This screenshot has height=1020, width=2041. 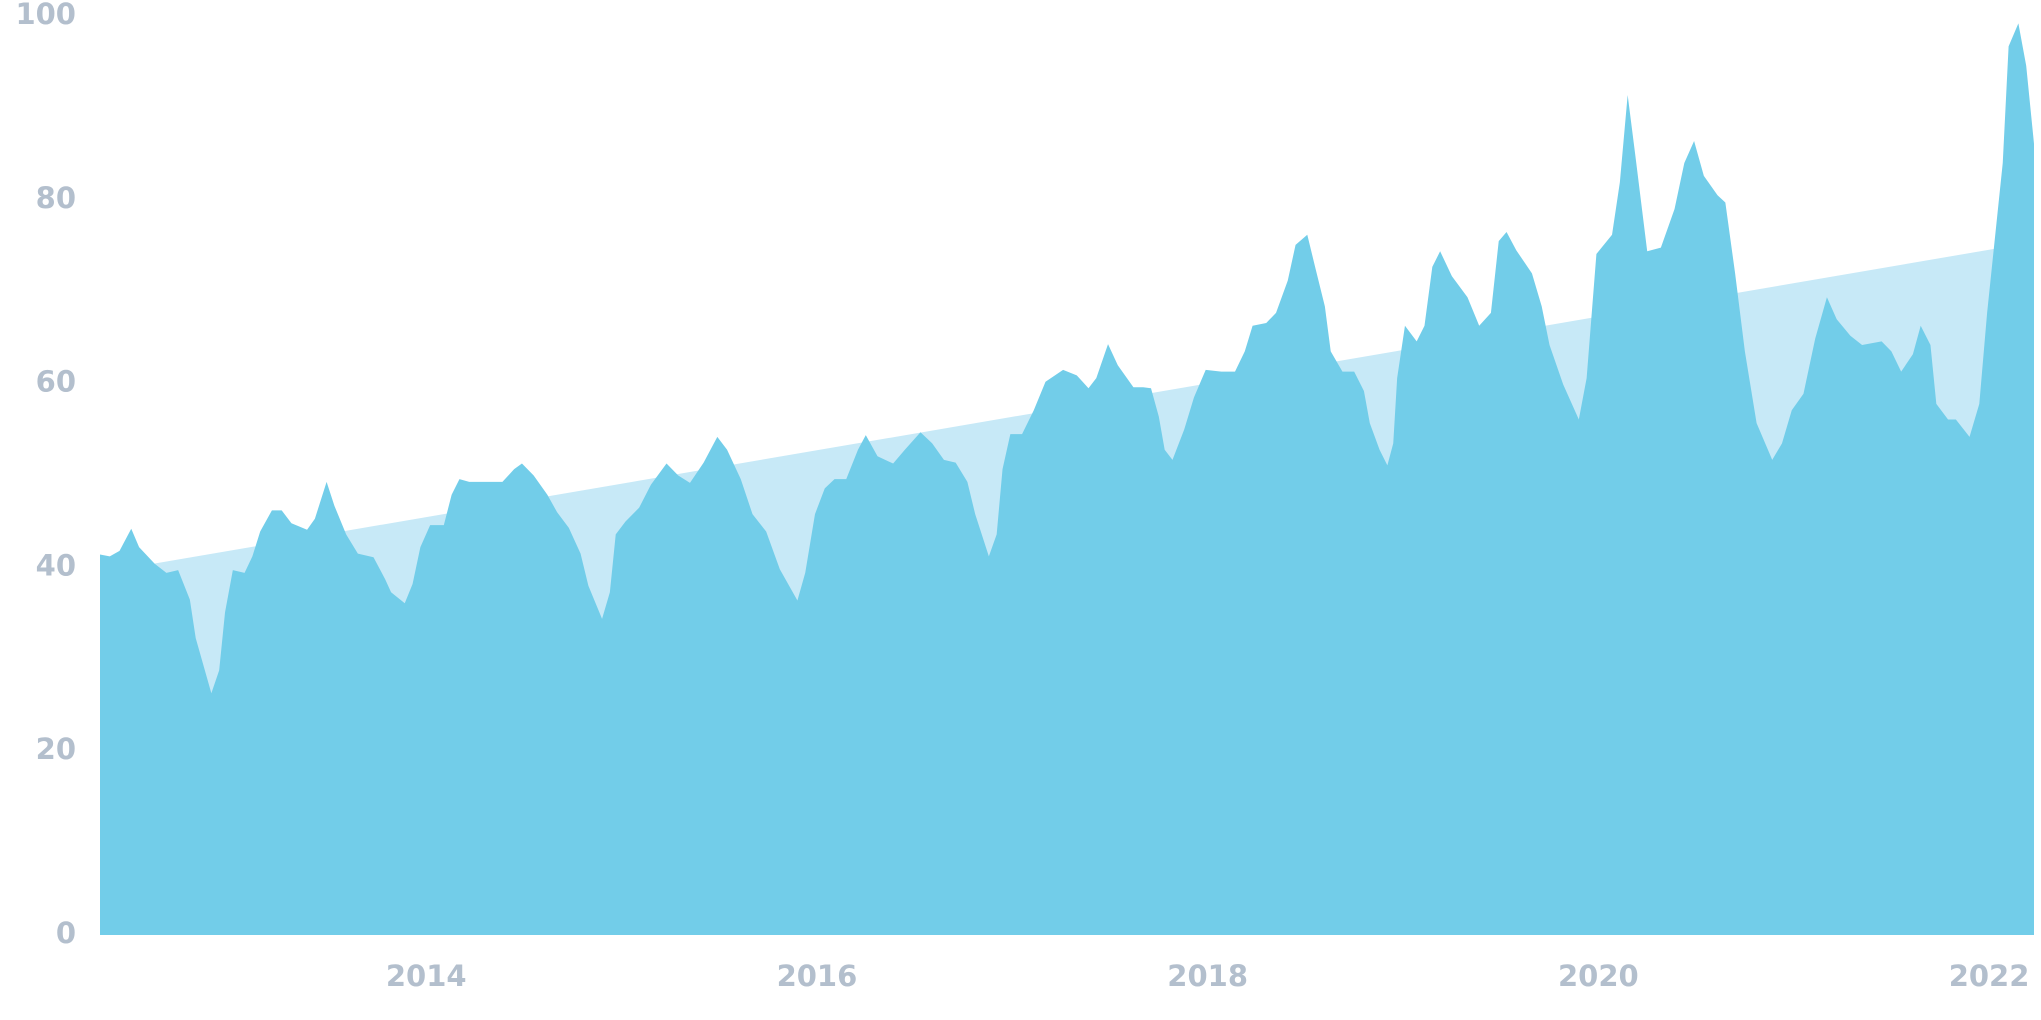 I want to click on x-tick-label: 2022, so click(x=1989, y=976).